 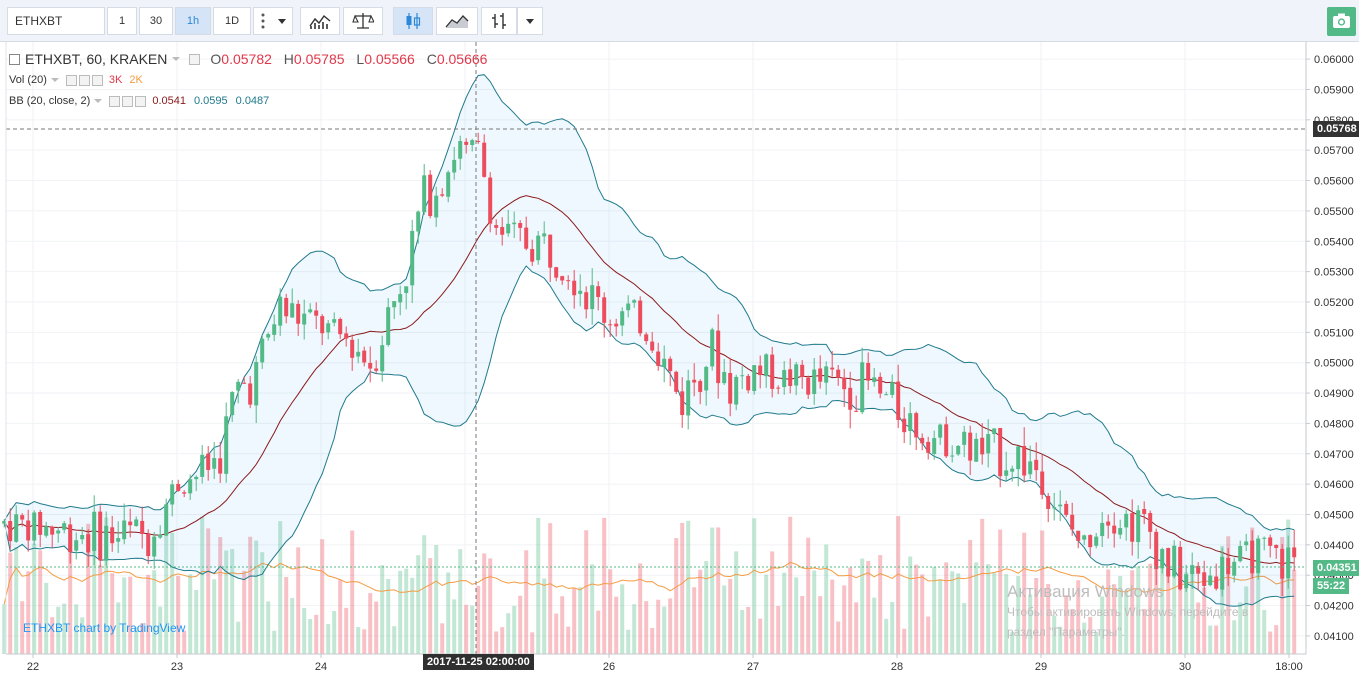 I want to click on crosshair-time-label: 2017-11-25 02:00:00, so click(x=478, y=662).